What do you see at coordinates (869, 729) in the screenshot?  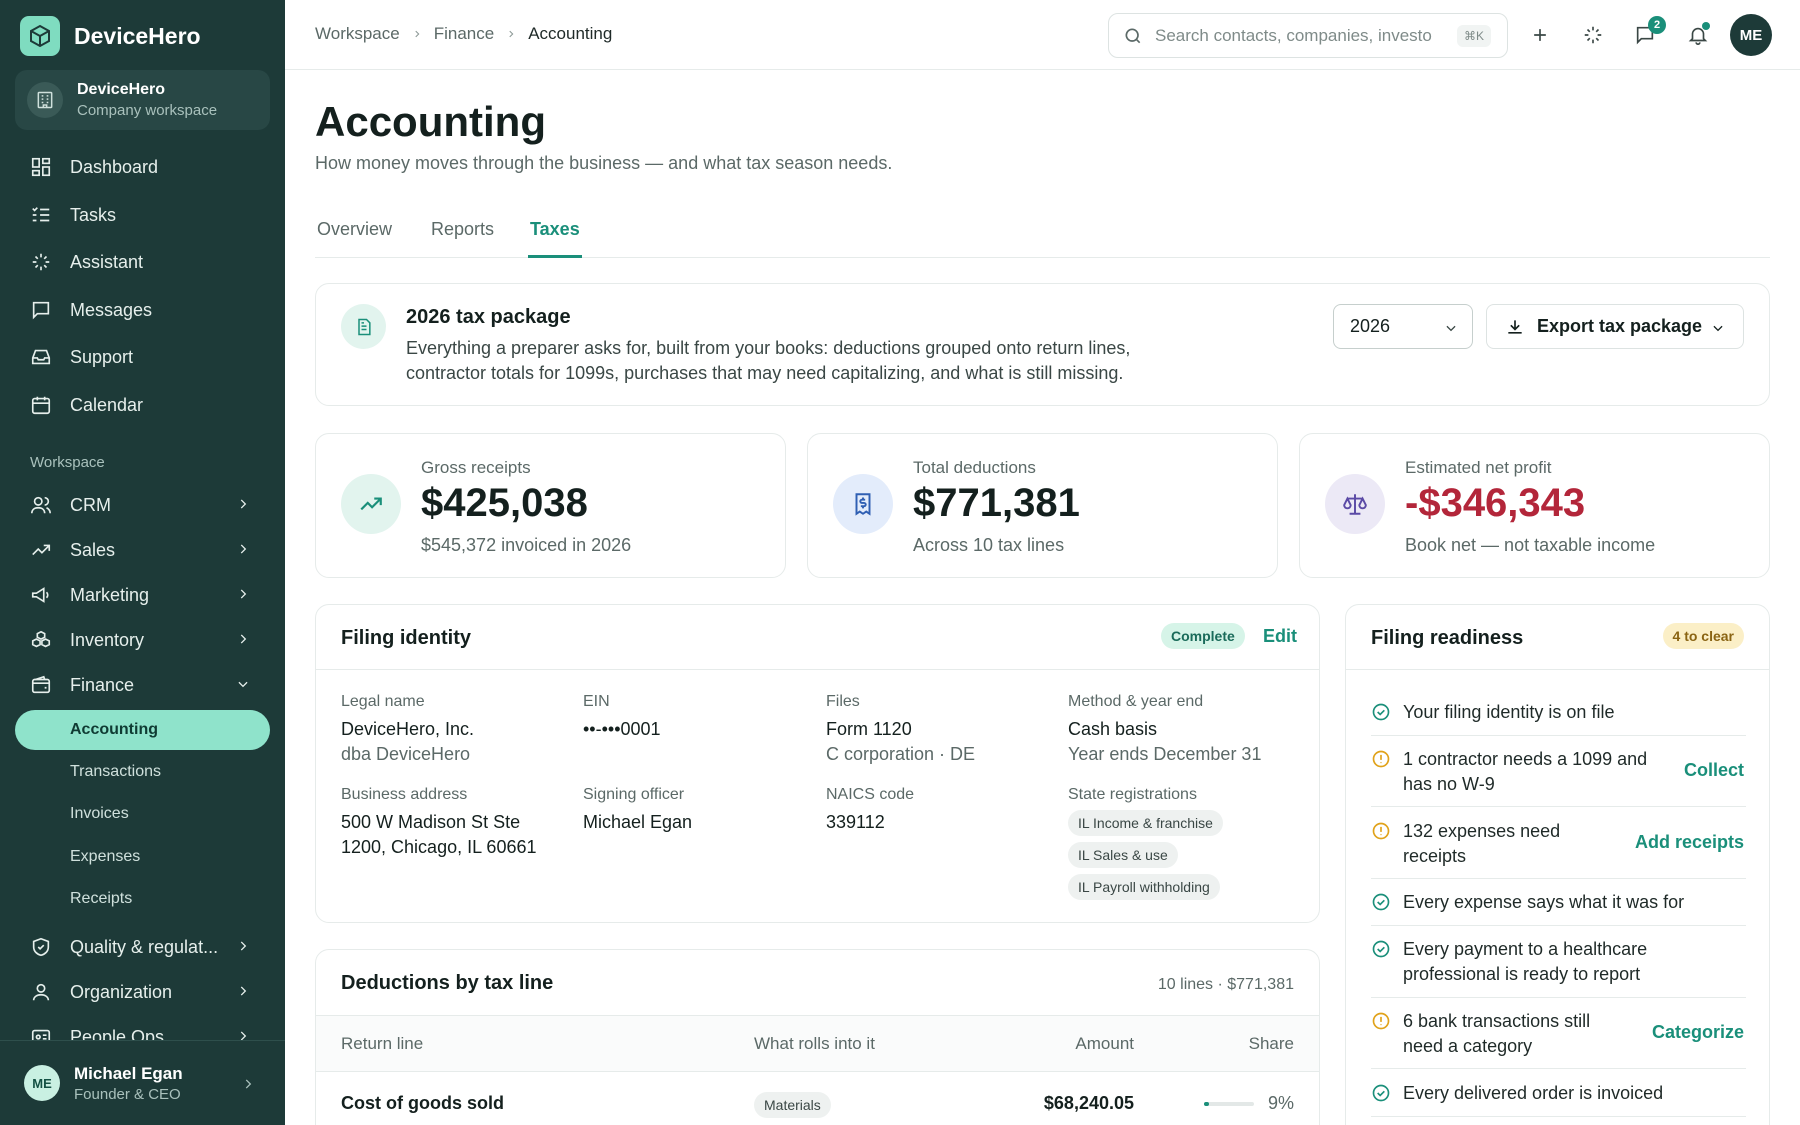 I see `files: Form 1120` at bounding box center [869, 729].